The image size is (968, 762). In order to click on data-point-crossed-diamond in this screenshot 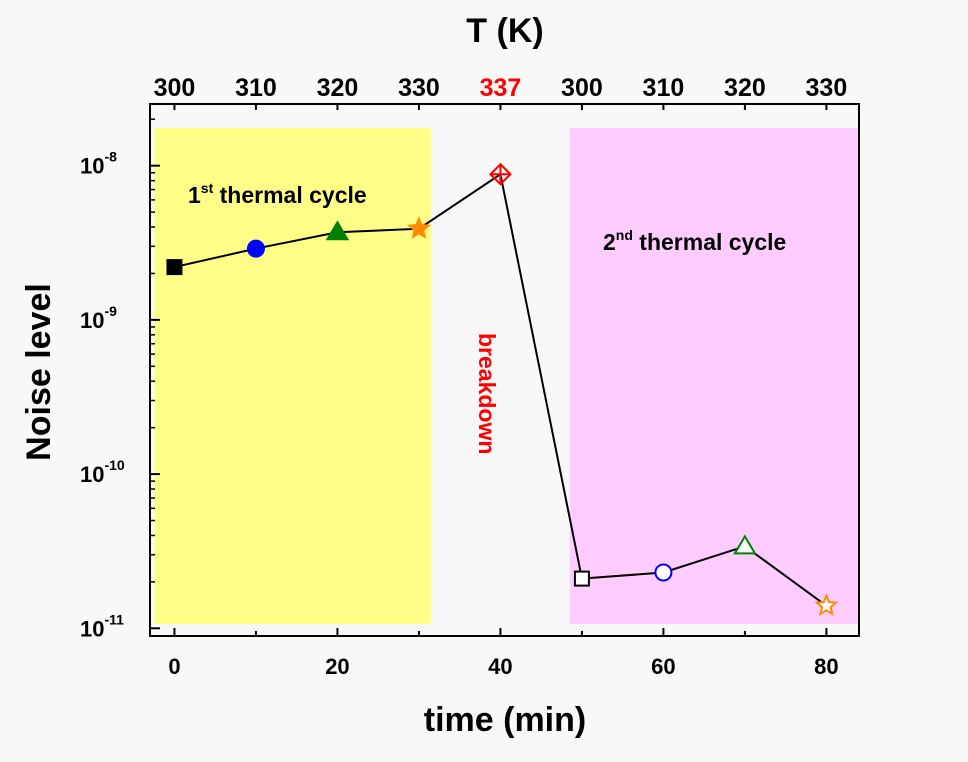, I will do `click(500, 174)`.